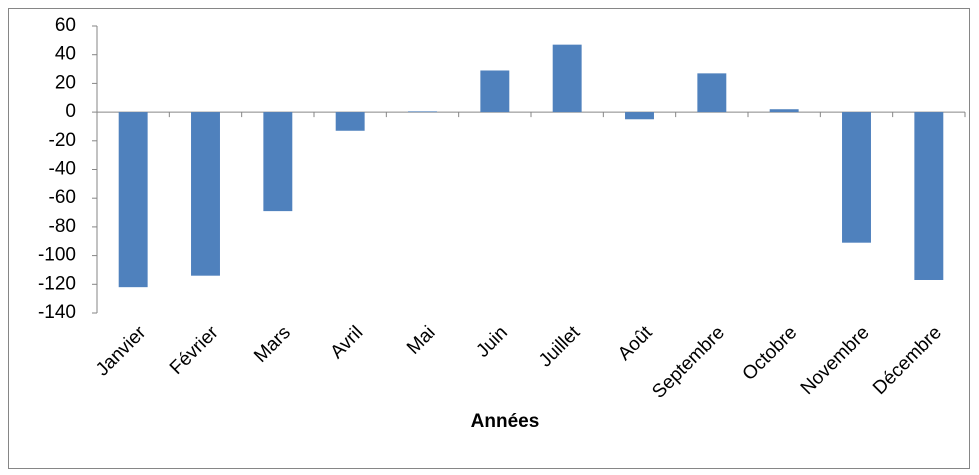 This screenshot has height=475, width=979. I want to click on x-tick-label: Avril, so click(347, 342).